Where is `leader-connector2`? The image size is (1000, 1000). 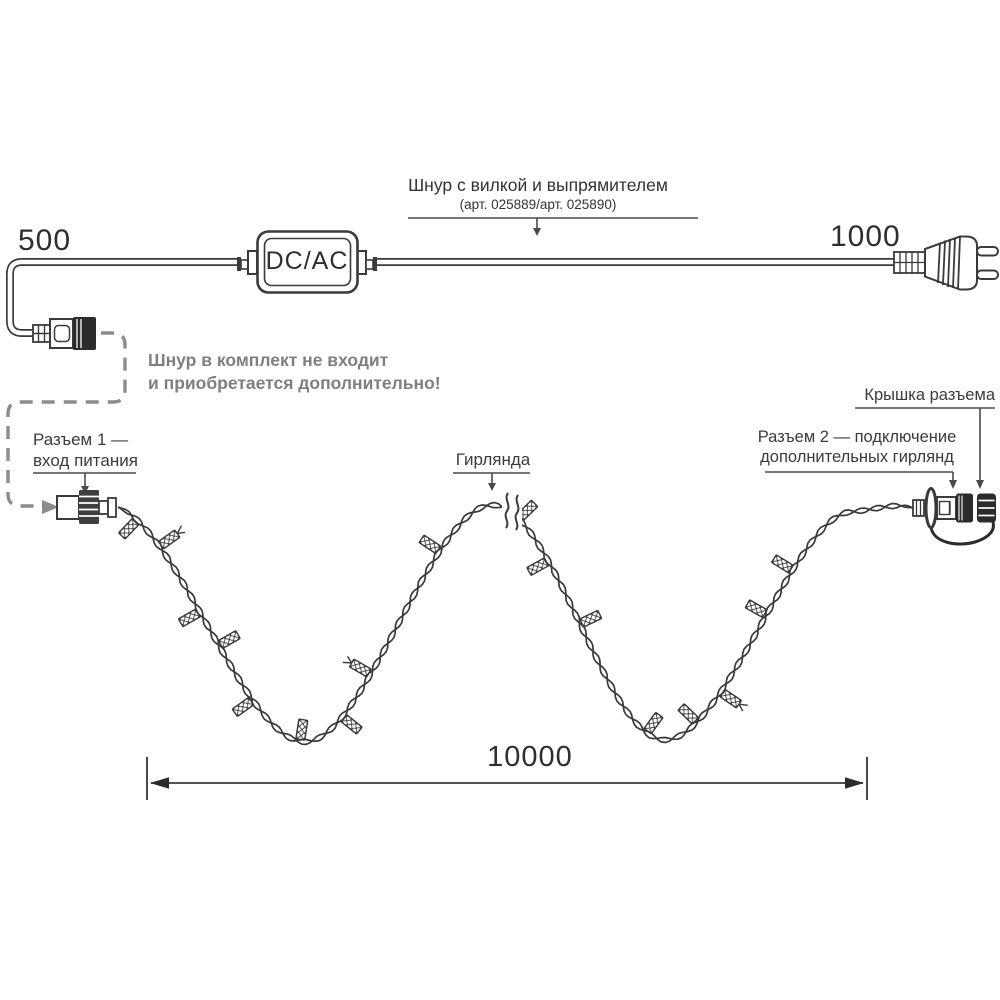 leader-connector2 is located at coordinates (861, 480).